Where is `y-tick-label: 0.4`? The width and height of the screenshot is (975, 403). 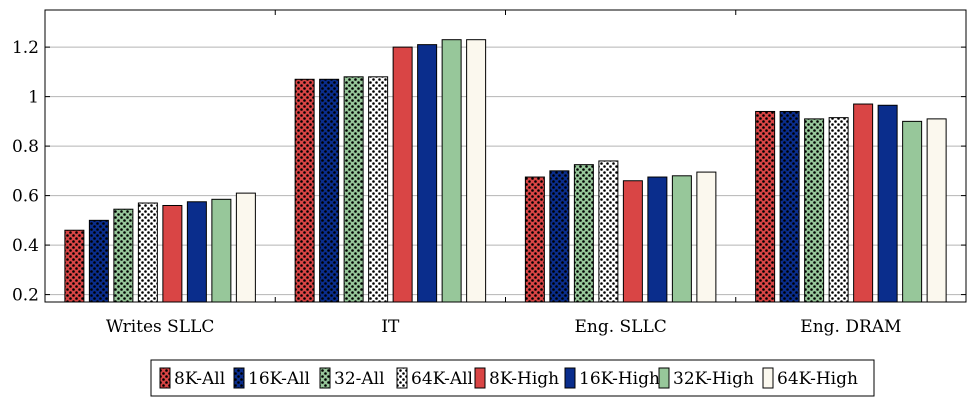 y-tick-label: 0.4 is located at coordinates (25, 246).